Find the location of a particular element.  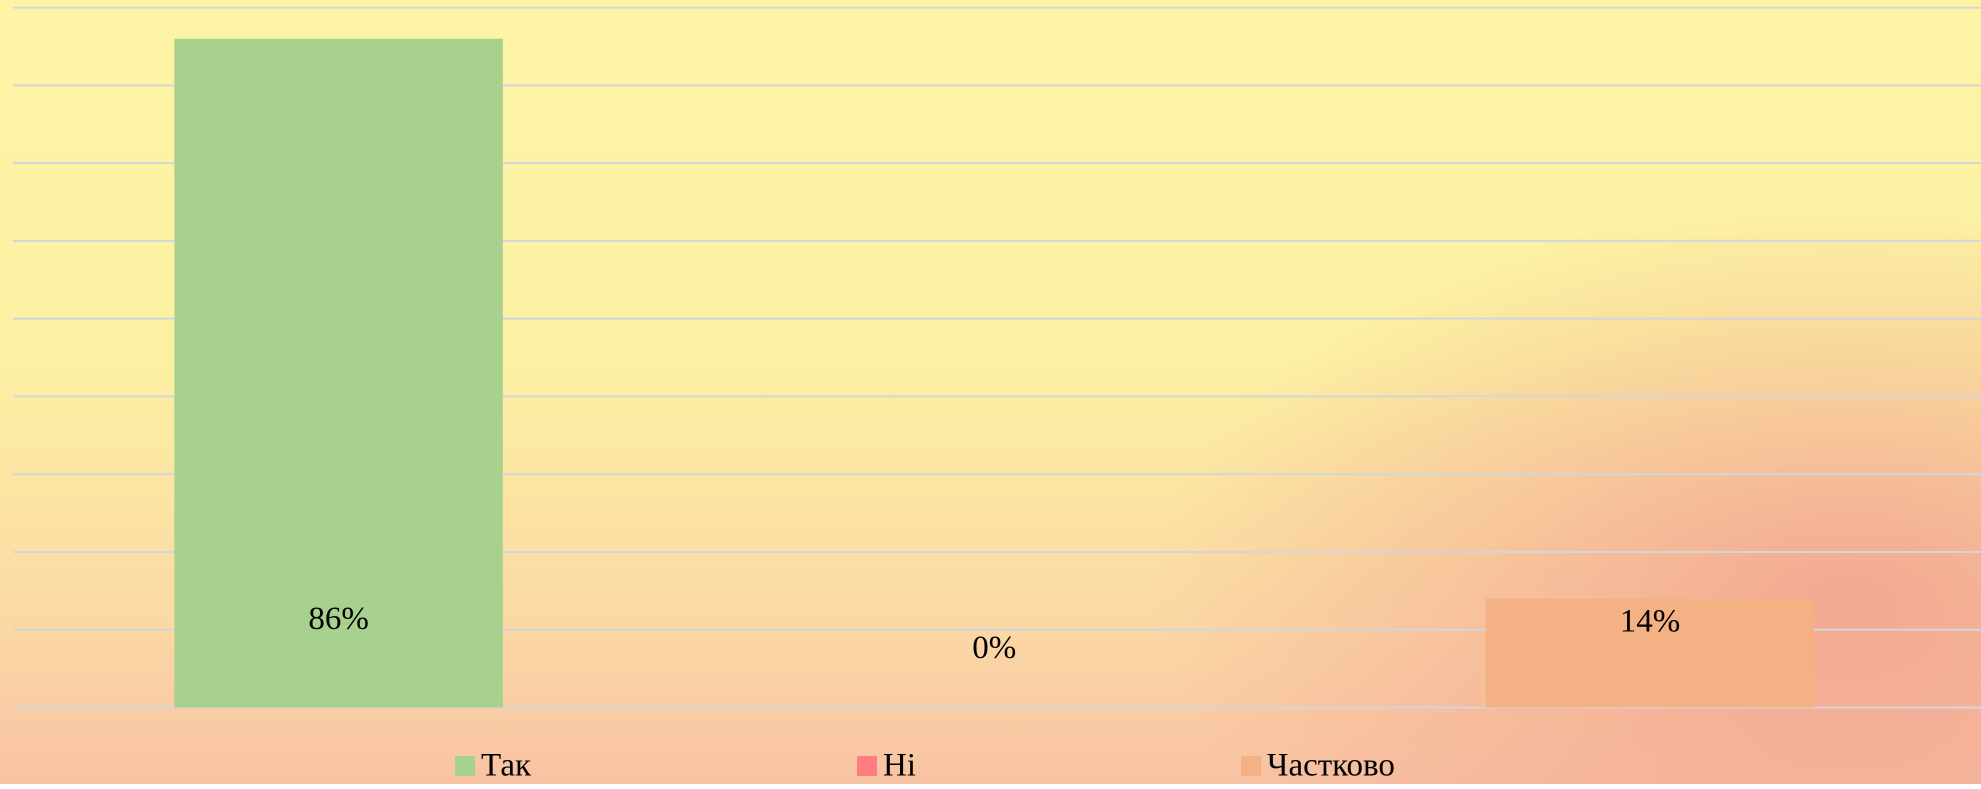

legend-label: Частково is located at coordinates (1331, 766).